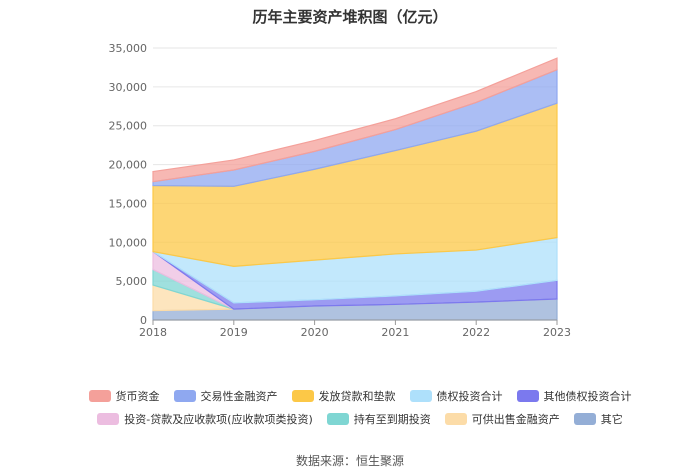 The width and height of the screenshot is (700, 474). Describe the element at coordinates (128, 87) in the screenshot. I see `y-tick-label: 30,000` at that location.